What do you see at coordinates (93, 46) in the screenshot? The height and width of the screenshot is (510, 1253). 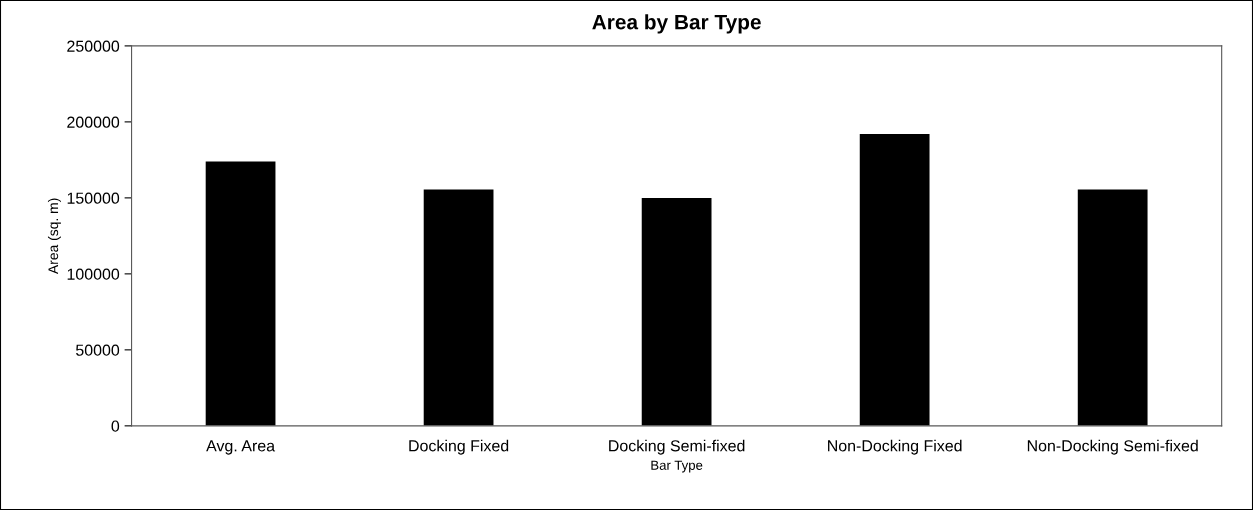 I see `y-tick-label: 250000` at bounding box center [93, 46].